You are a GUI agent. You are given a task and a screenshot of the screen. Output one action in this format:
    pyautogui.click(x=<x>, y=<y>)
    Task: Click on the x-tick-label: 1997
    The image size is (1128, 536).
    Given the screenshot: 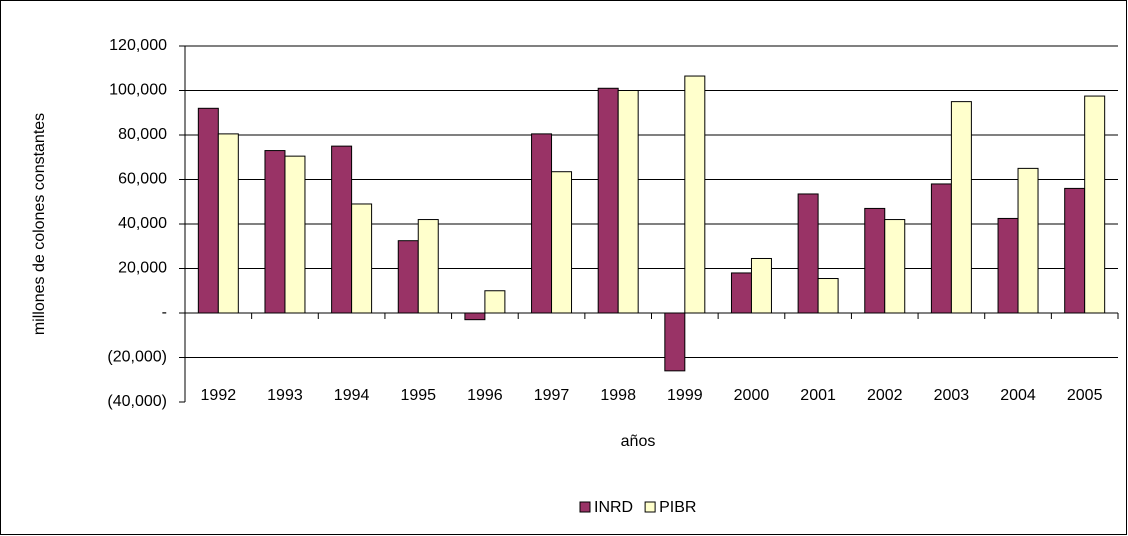 What is the action you would take?
    pyautogui.click(x=552, y=395)
    